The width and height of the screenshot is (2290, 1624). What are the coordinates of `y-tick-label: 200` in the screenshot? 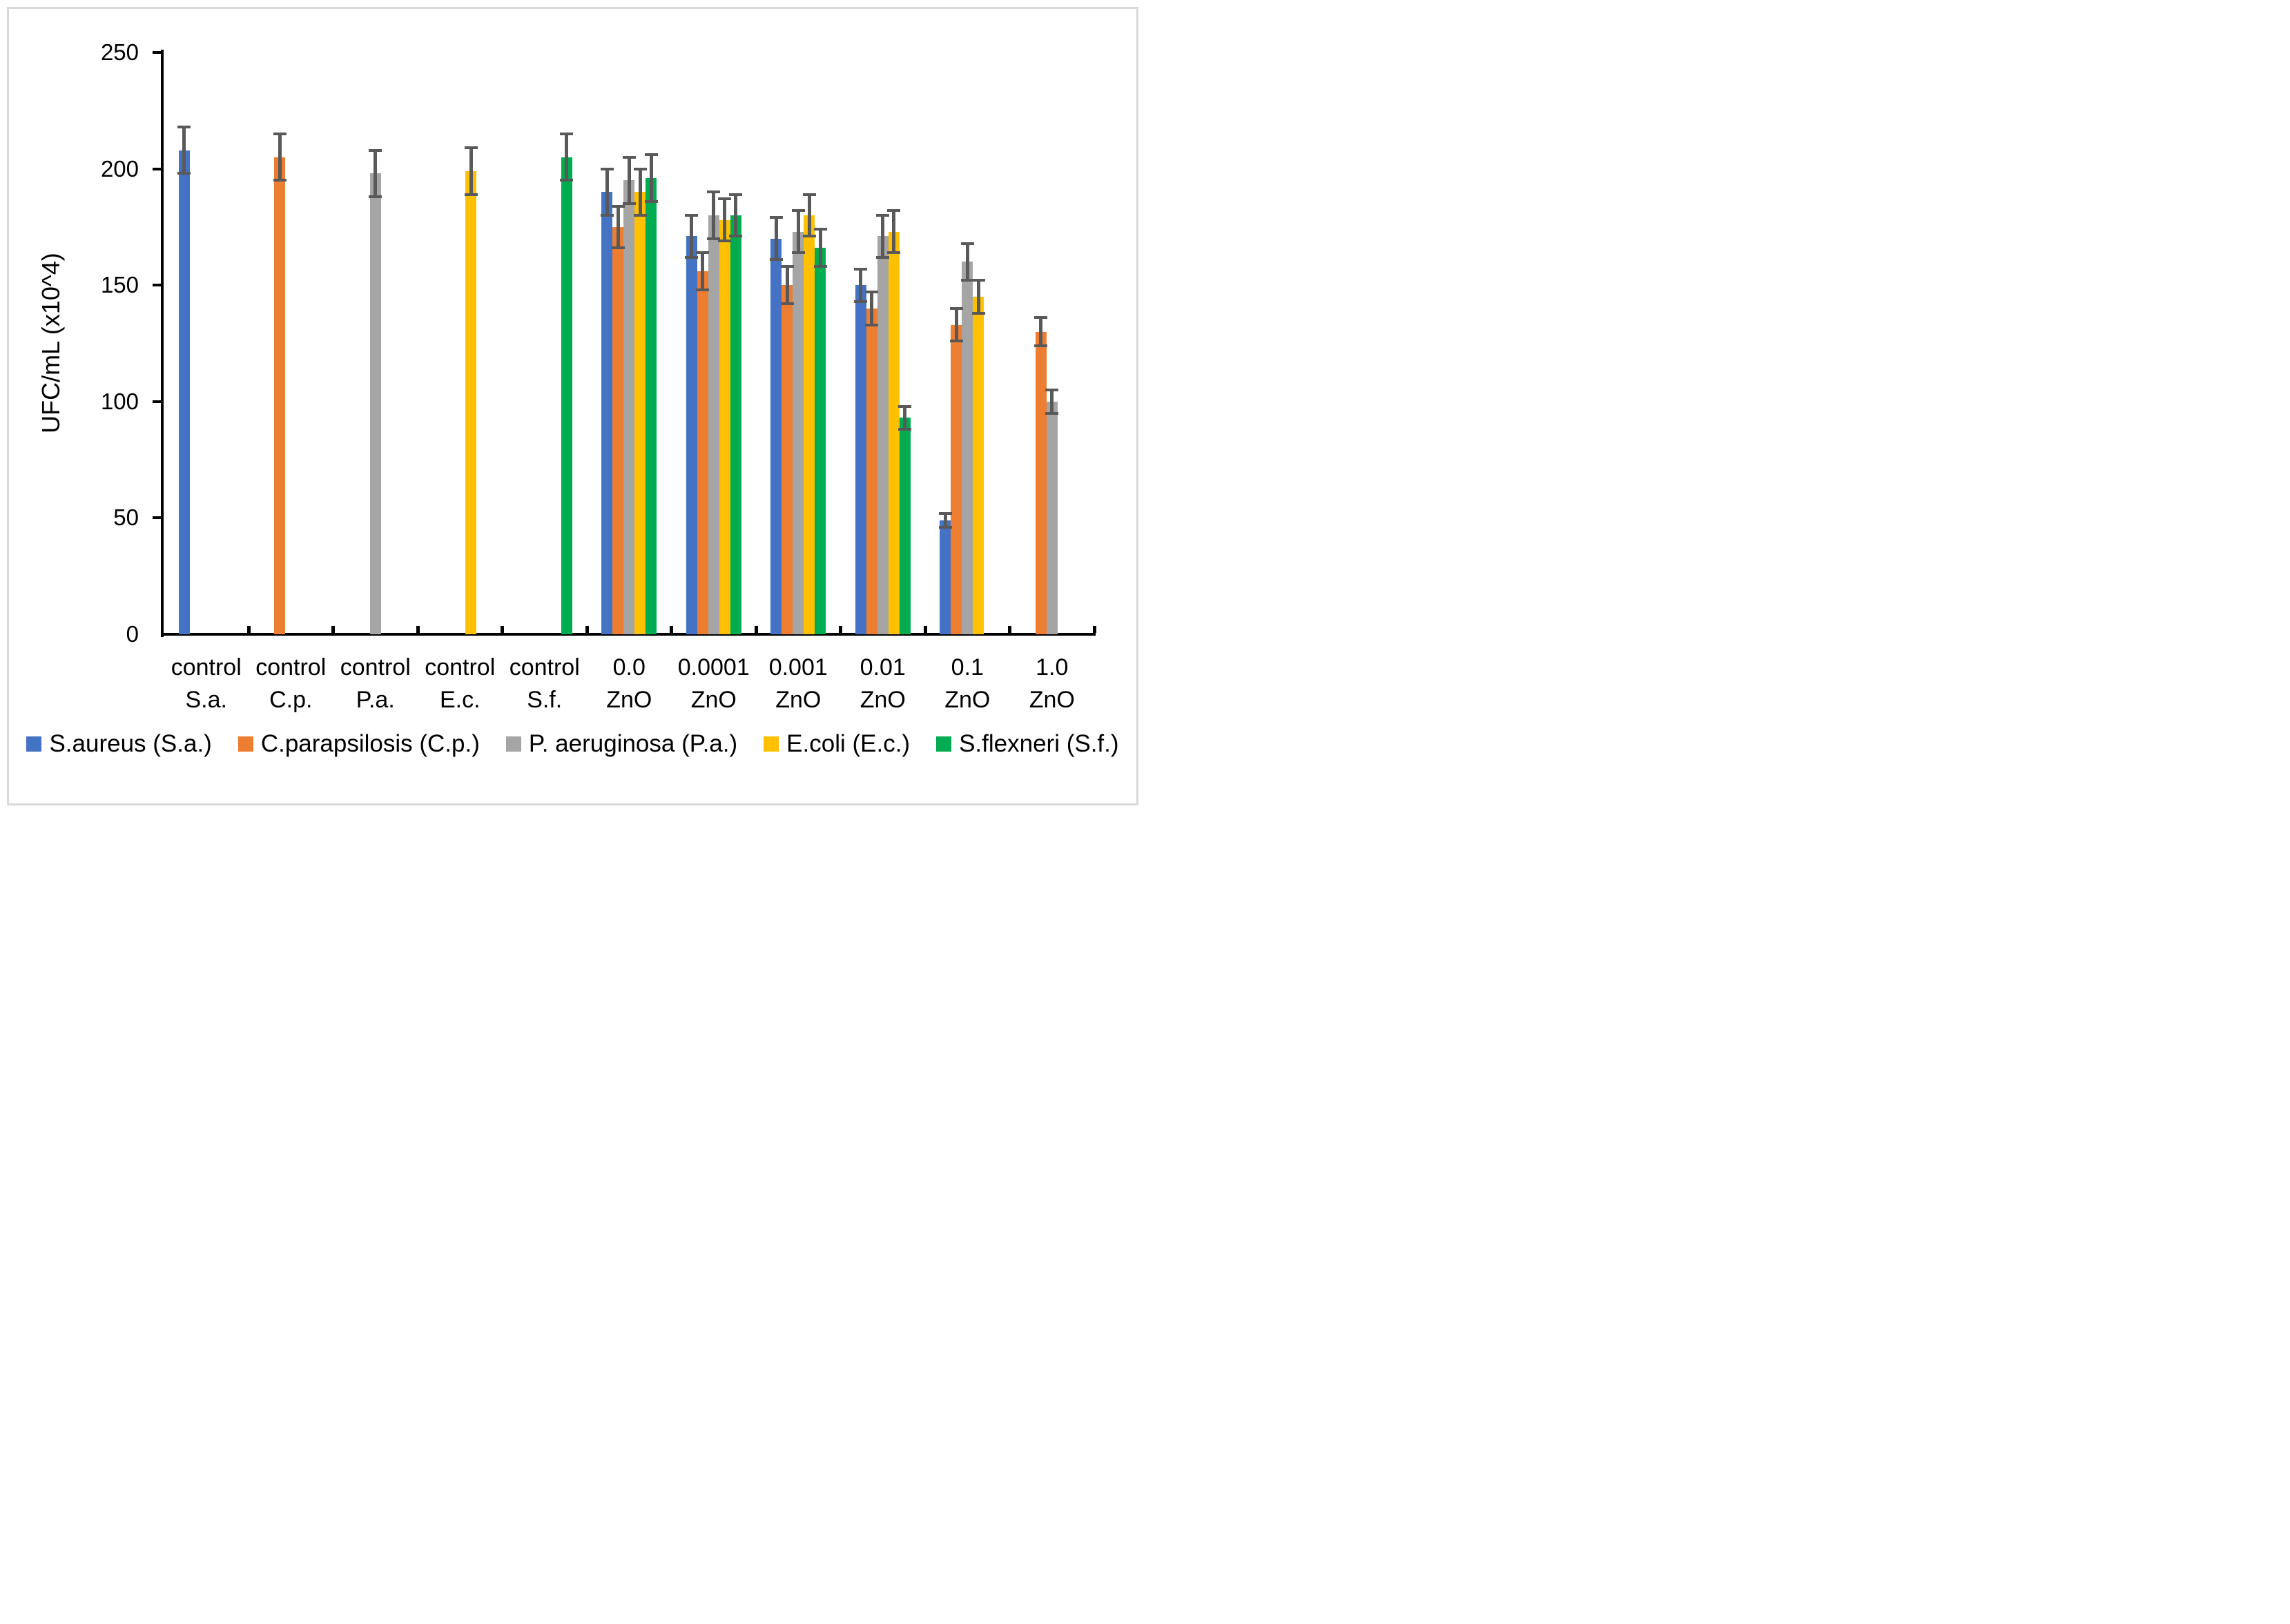 It's located at (119, 169).